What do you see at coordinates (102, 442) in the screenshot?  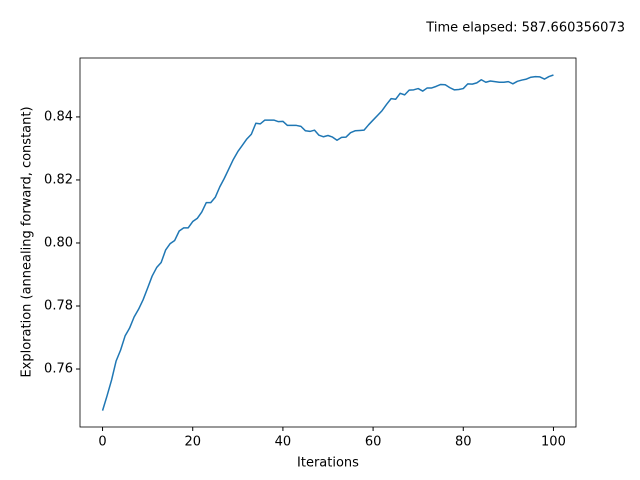 I see `x-tick-label: 0` at bounding box center [102, 442].